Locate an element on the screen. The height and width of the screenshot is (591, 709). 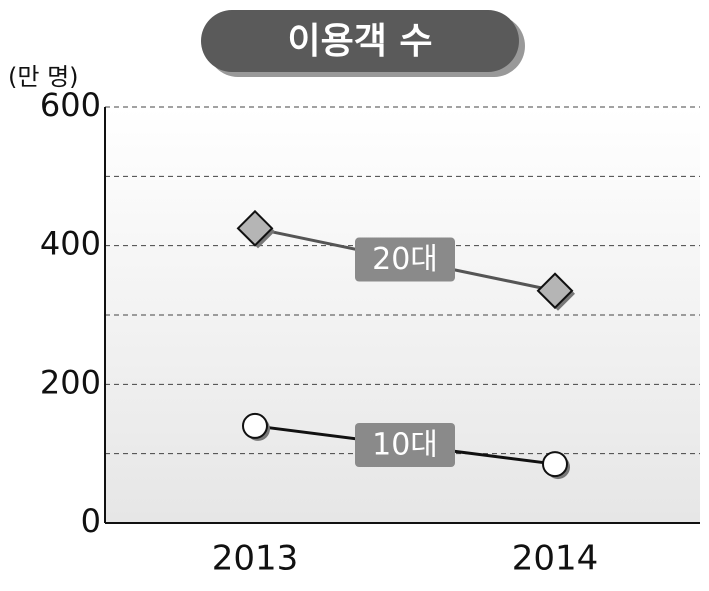
title-pill is located at coordinates (360, 41).